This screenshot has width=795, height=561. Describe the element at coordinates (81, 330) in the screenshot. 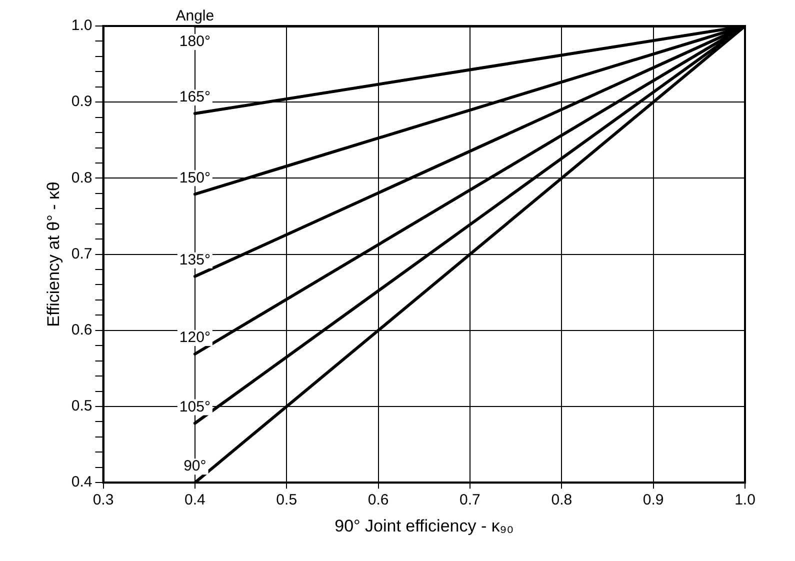

I see `y-tick-label: 0.6` at that location.